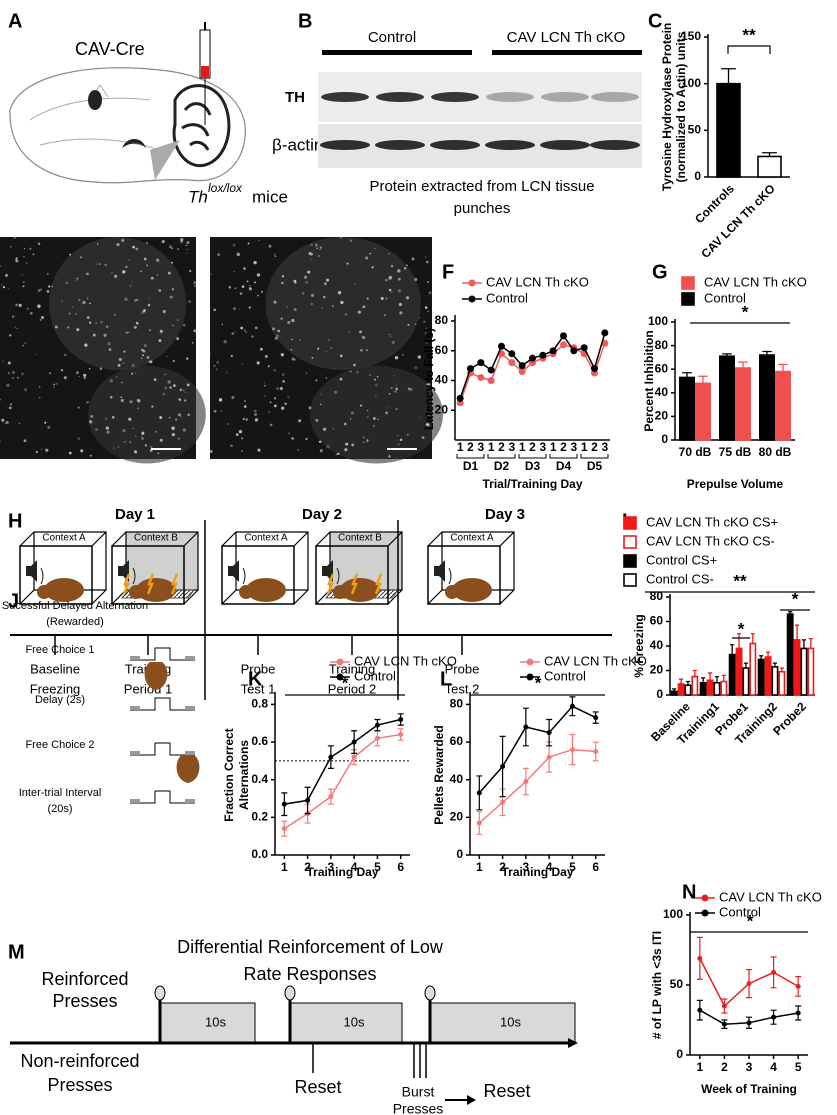  Describe the element at coordinates (695, 452) in the screenshot. I see `x-tick-label: 70 dB` at that location.